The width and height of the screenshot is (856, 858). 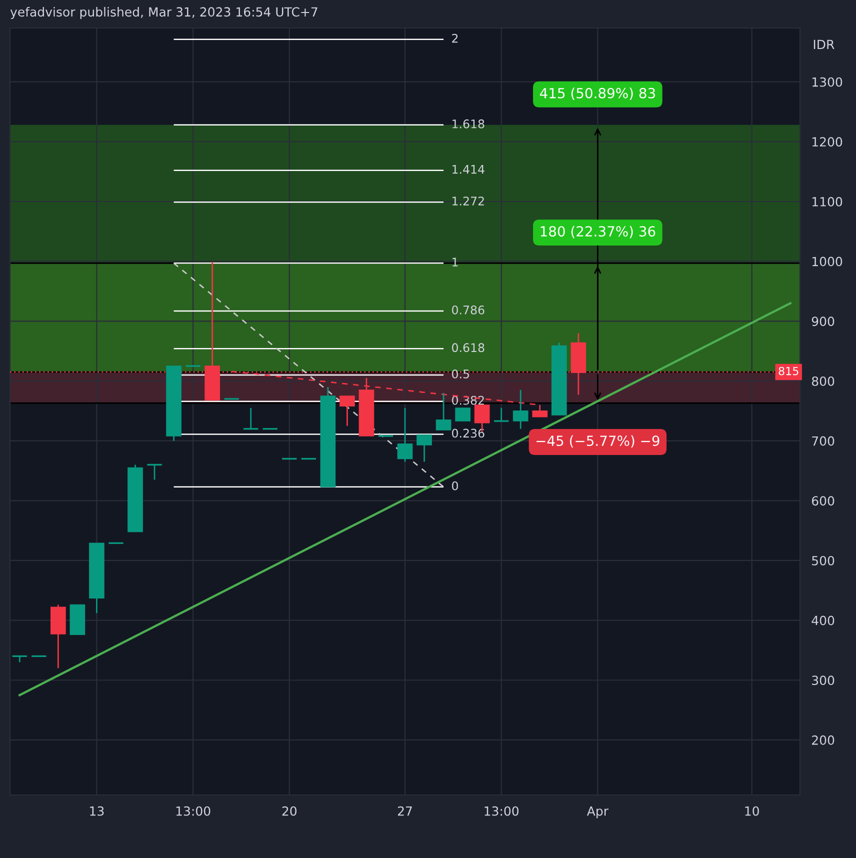 What do you see at coordinates (827, 201) in the screenshot?
I see `y-tick-label: 1100` at bounding box center [827, 201].